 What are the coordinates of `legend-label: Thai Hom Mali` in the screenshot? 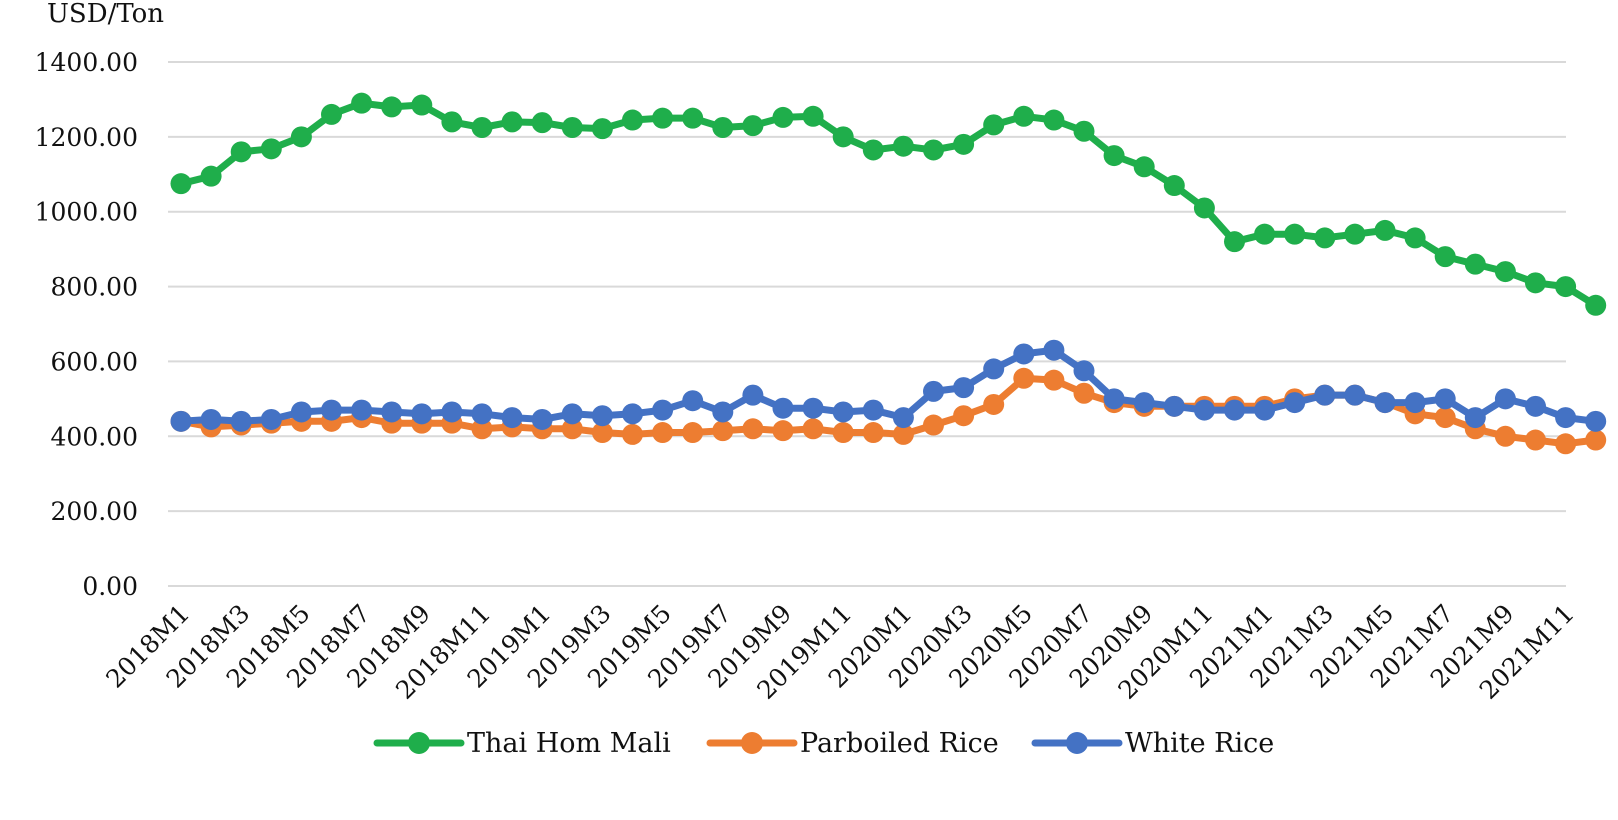 It's located at (569, 743).